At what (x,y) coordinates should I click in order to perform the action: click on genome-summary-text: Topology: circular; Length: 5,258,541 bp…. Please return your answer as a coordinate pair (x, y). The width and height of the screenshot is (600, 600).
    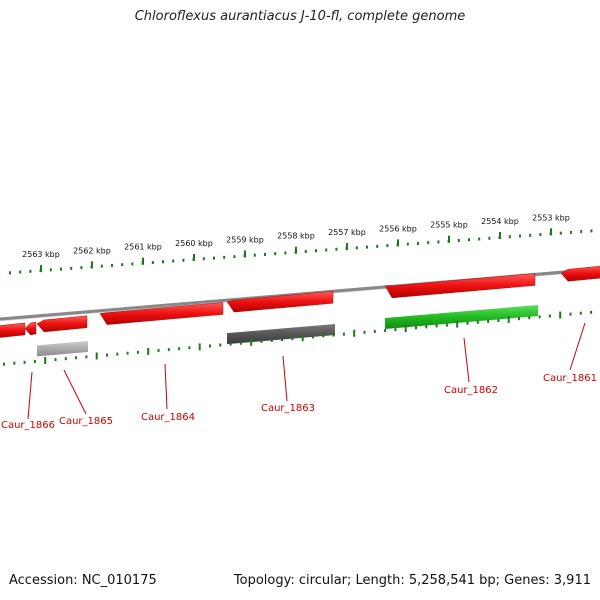
    Looking at the image, I should click on (412, 580).